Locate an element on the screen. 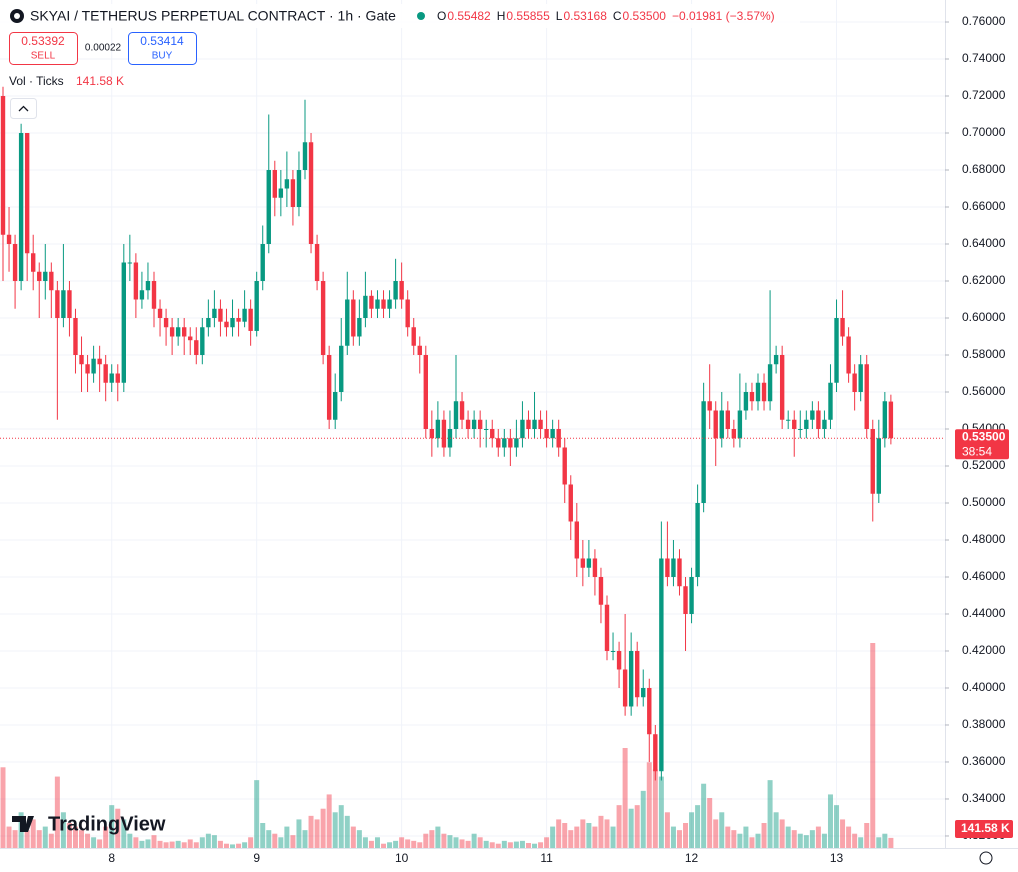  buy-label: BUY is located at coordinates (162, 56).